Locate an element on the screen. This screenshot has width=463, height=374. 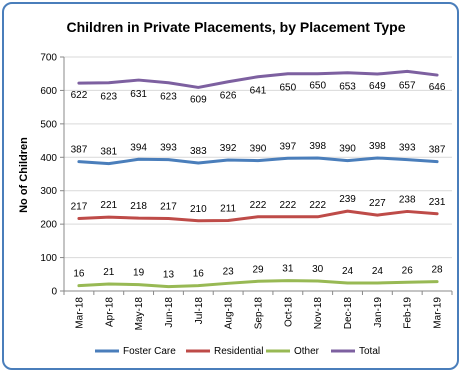
y-tick-label: 100 is located at coordinates (48, 258).